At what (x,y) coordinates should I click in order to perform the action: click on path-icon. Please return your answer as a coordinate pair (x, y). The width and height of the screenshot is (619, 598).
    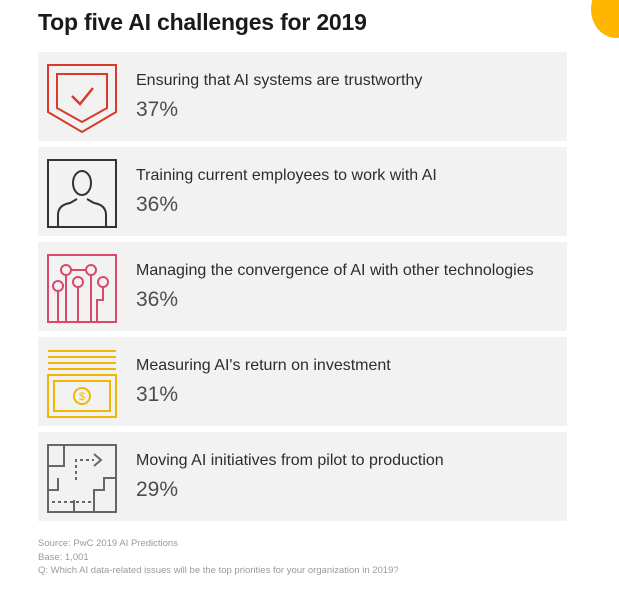
    Looking at the image, I should click on (82, 478).